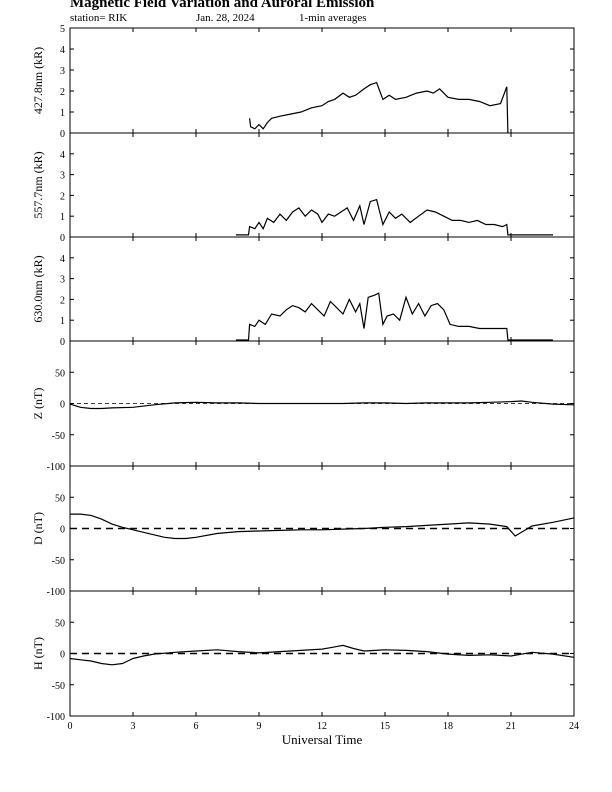 This screenshot has width=612, height=792. I want to click on y-axis-label: Z (nT), so click(38, 404).